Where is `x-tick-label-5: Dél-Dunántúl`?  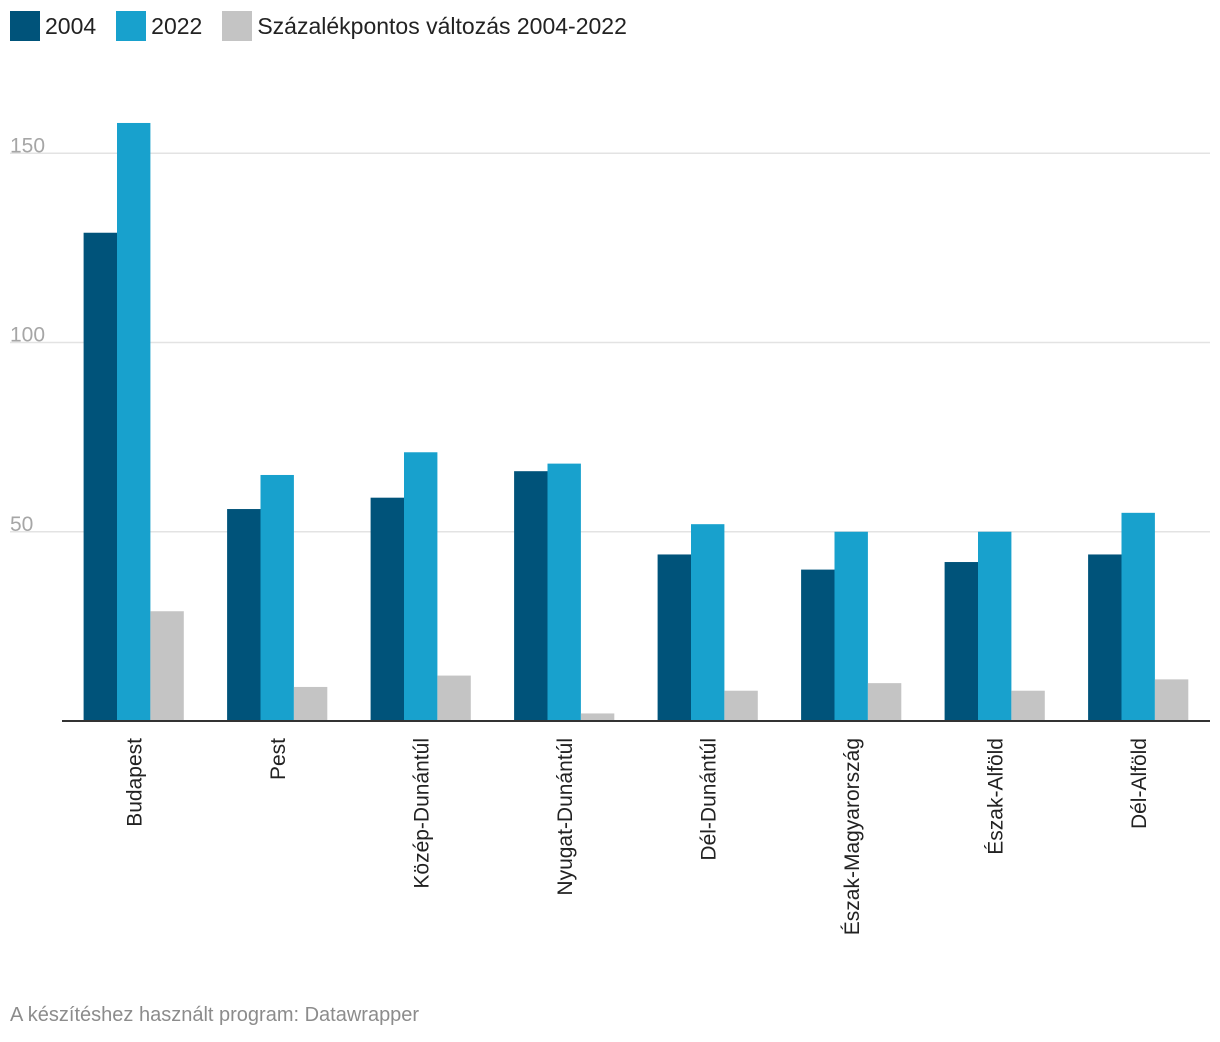
x-tick-label-5: Dél-Dunántúl is located at coordinates (709, 799).